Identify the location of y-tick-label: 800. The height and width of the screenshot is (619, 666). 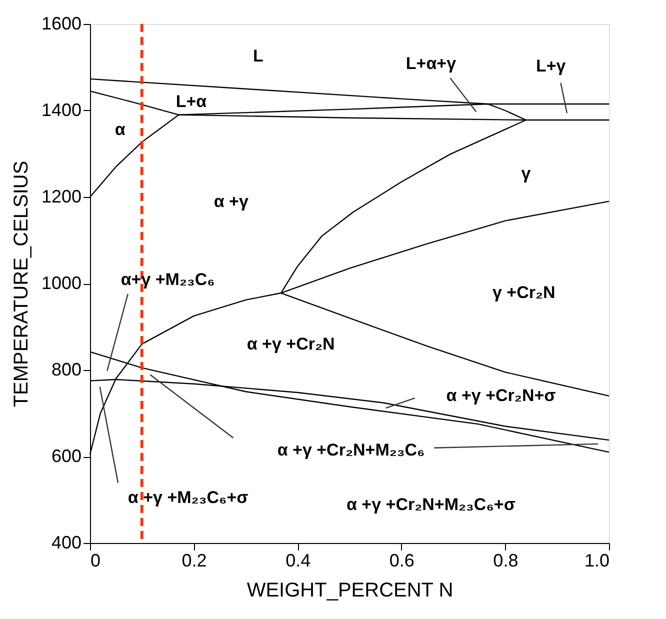
(66, 370).